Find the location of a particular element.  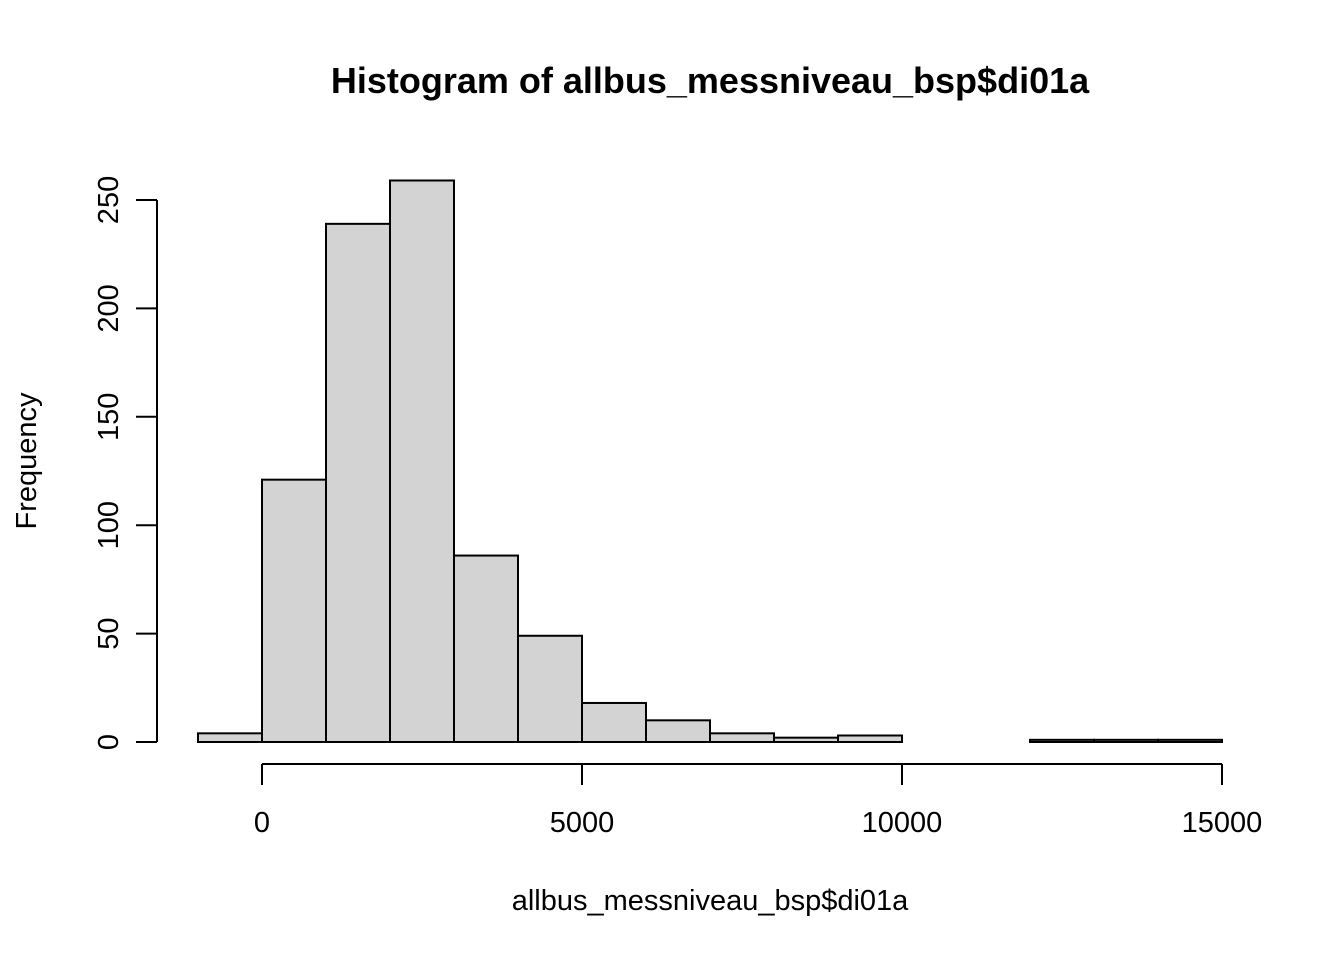

y-axis-label: Frequency is located at coordinates (27, 461).